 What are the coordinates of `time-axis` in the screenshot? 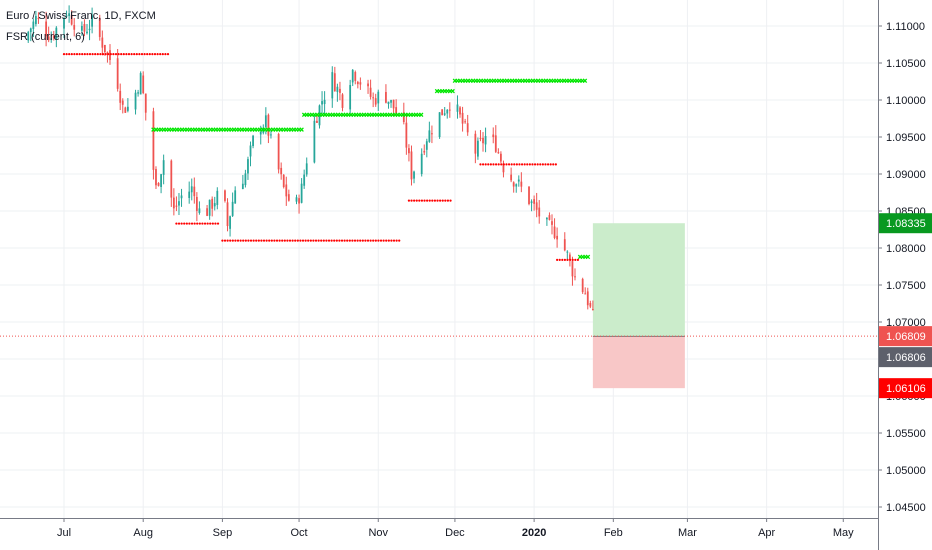 It's located at (439, 534).